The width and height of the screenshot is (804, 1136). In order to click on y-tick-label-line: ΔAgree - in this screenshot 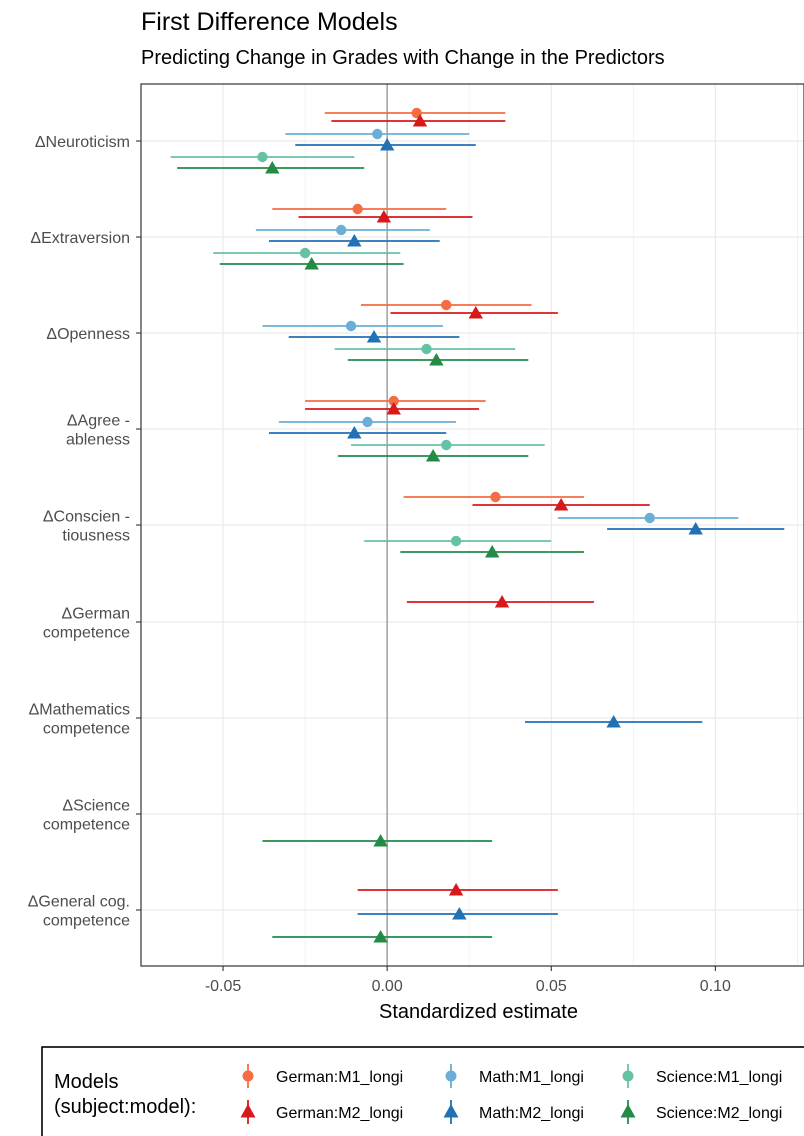, I will do `click(98, 421)`.